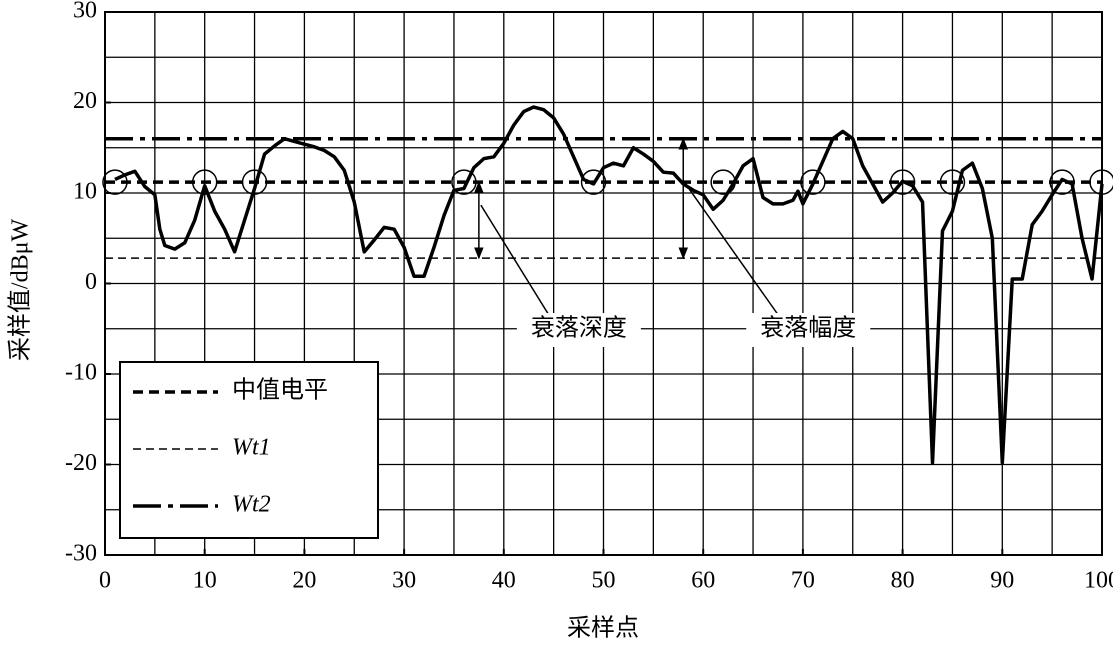 The width and height of the screenshot is (1113, 646). What do you see at coordinates (604, 581) in the screenshot?
I see `x-tick-label: 50` at bounding box center [604, 581].